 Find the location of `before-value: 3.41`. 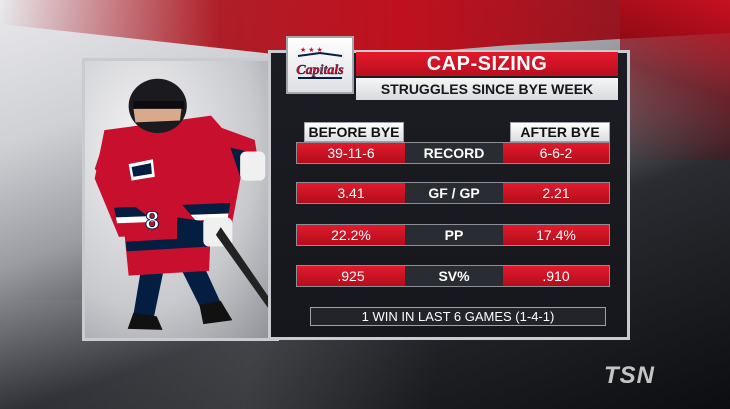

before-value: 3.41 is located at coordinates (351, 193).